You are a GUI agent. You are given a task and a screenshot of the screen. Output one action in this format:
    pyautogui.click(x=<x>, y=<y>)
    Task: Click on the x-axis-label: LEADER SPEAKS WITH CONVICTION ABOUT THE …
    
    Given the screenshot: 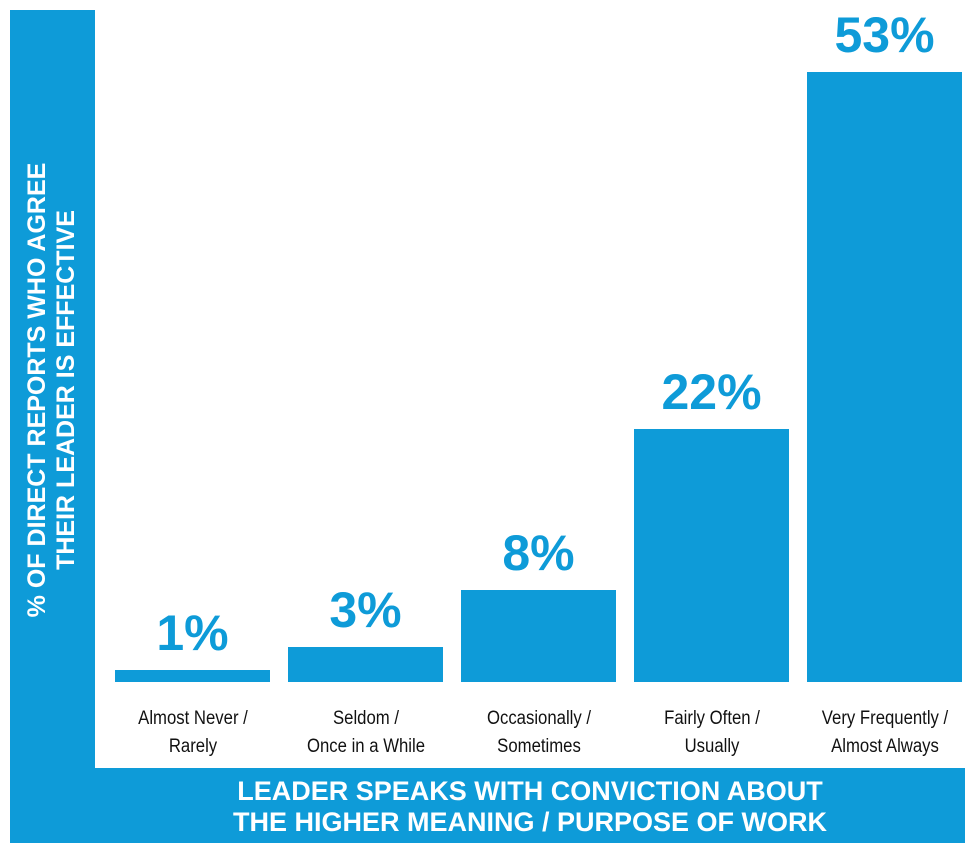 What is the action you would take?
    pyautogui.click(x=530, y=806)
    